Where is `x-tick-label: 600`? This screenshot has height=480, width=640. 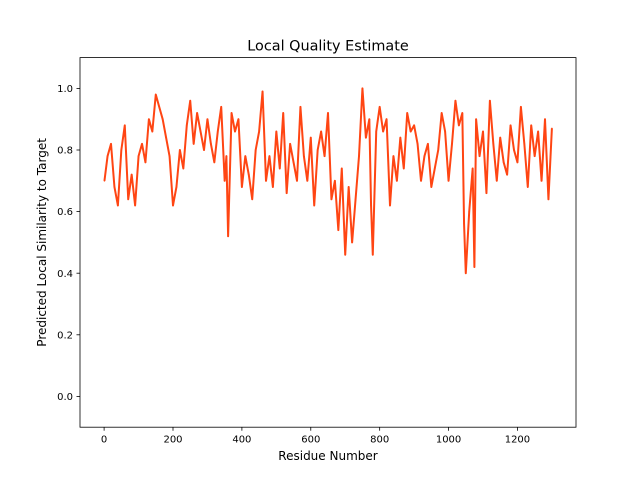
x-tick-label: 600 is located at coordinates (310, 440).